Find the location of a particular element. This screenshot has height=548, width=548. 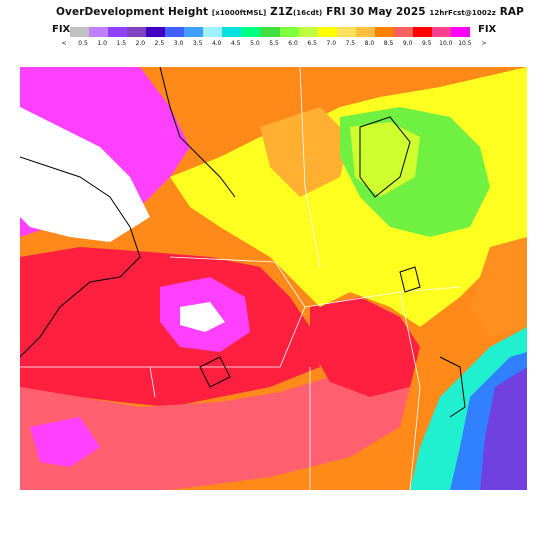

scale-tick-label: 8.0 is located at coordinates (369, 43).